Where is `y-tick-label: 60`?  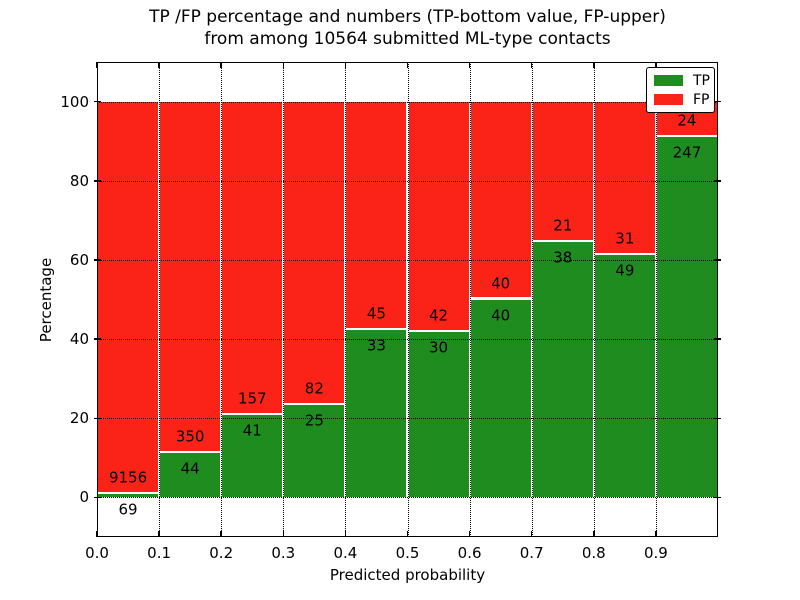 y-tick-label: 60 is located at coordinates (79, 259).